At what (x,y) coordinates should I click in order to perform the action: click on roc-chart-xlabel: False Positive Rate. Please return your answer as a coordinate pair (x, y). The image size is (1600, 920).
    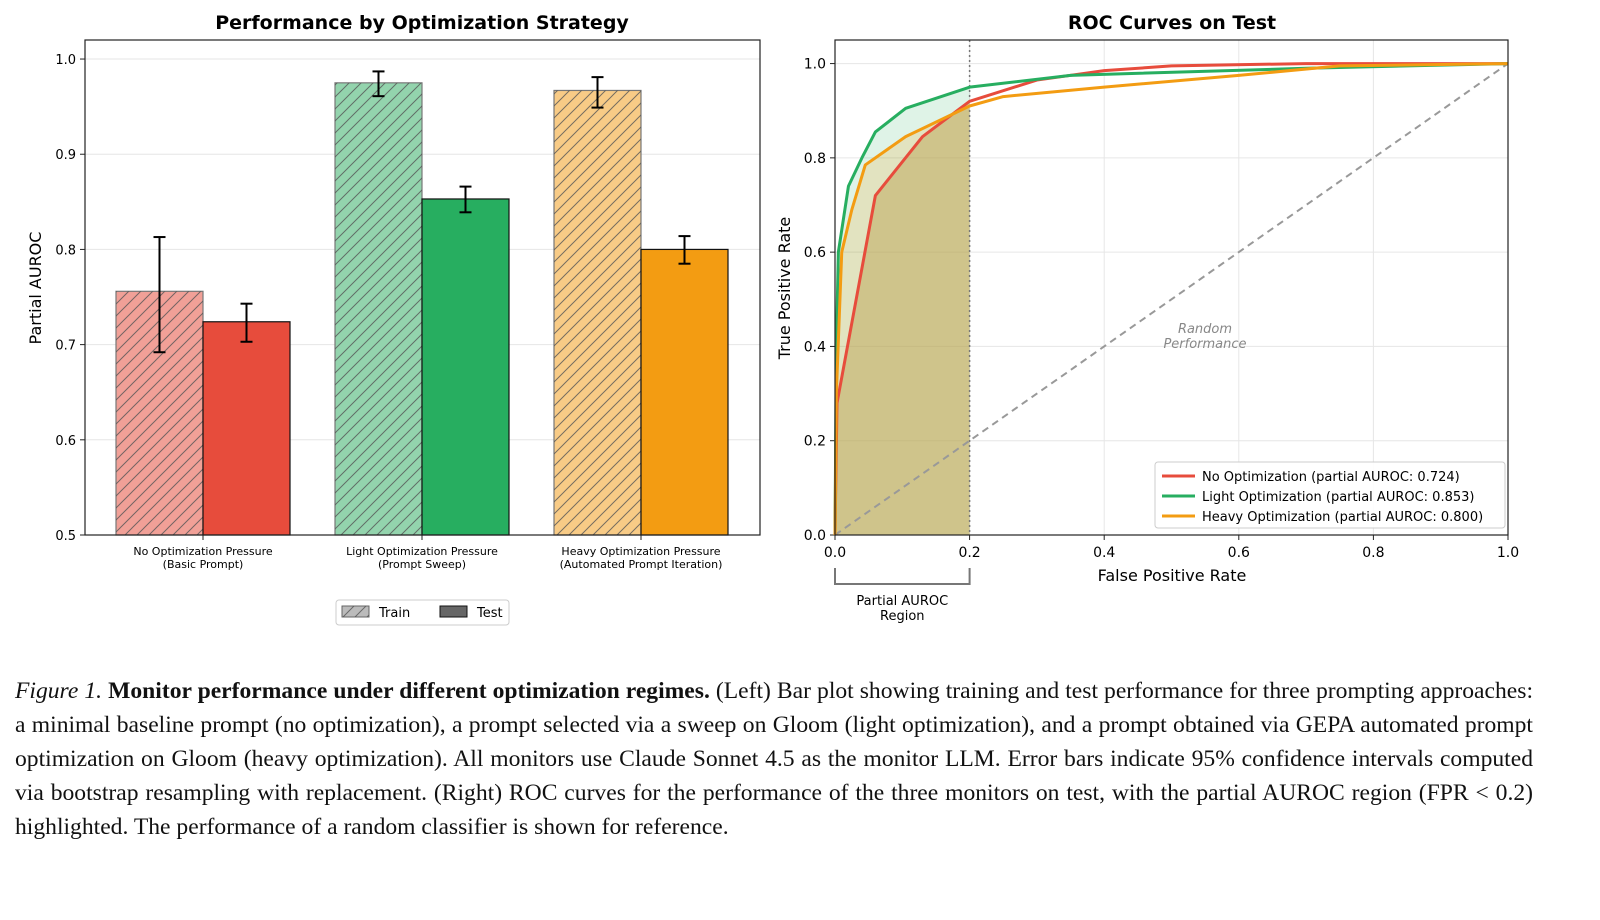
    Looking at the image, I should click on (1172, 575).